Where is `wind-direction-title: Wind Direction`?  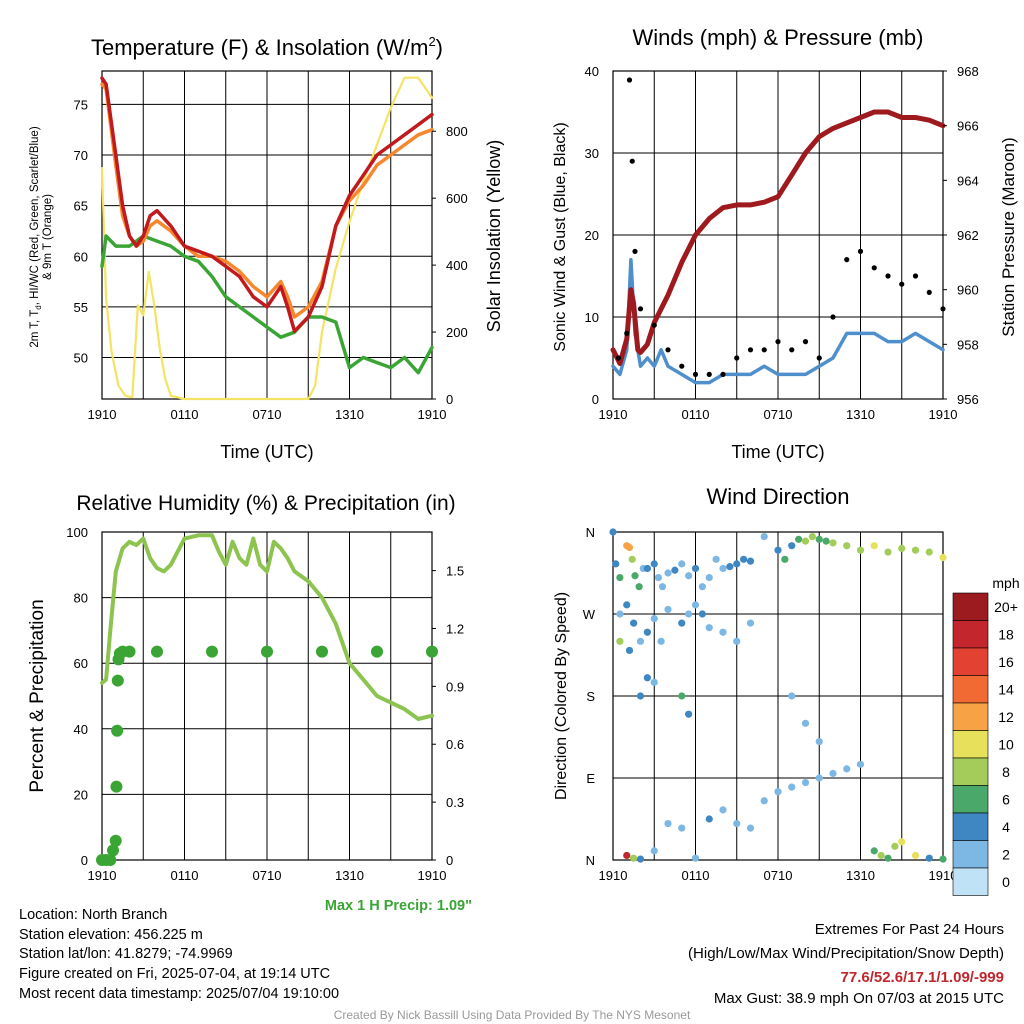 wind-direction-title: Wind Direction is located at coordinates (777, 496).